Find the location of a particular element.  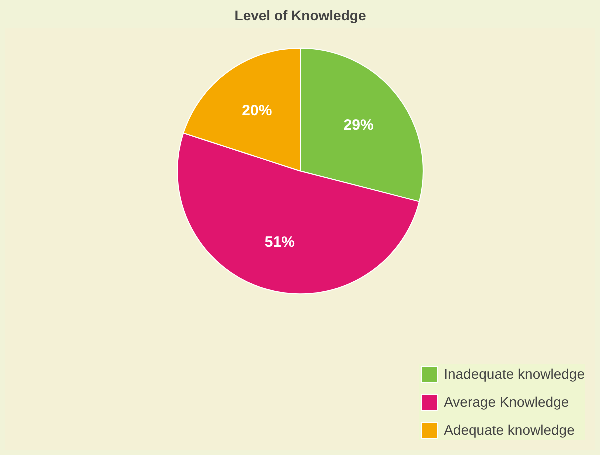

legend-label: Average Knowledge is located at coordinates (507, 402).